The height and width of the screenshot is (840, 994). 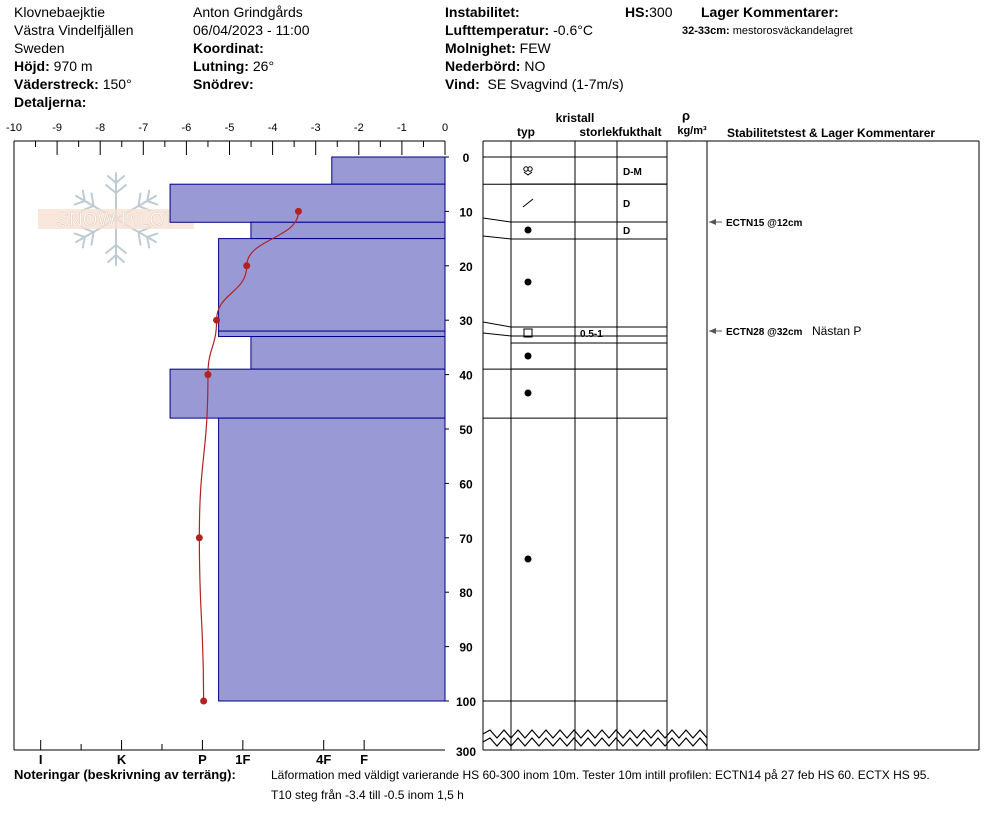 I want to click on clouds-label: Molnighet:, so click(x=480, y=48).